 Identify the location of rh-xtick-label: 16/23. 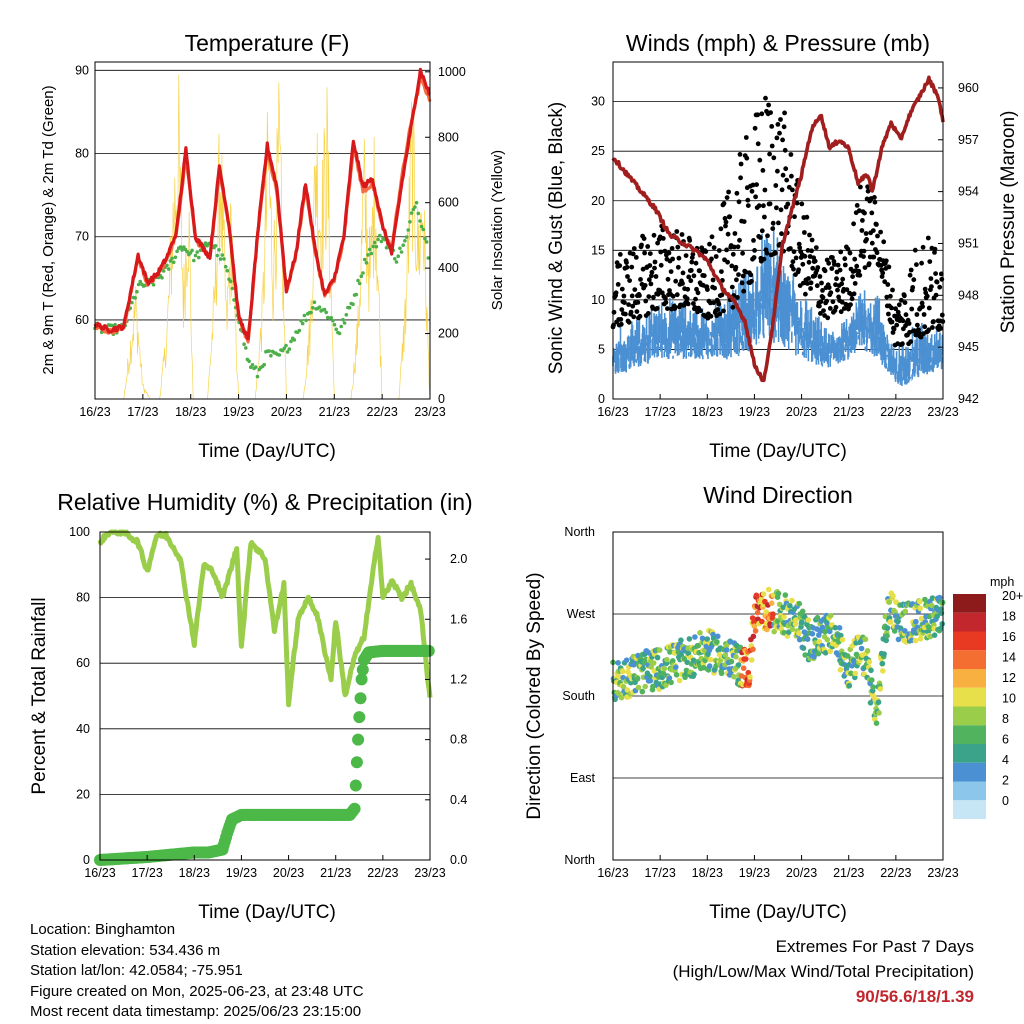
(99, 873).